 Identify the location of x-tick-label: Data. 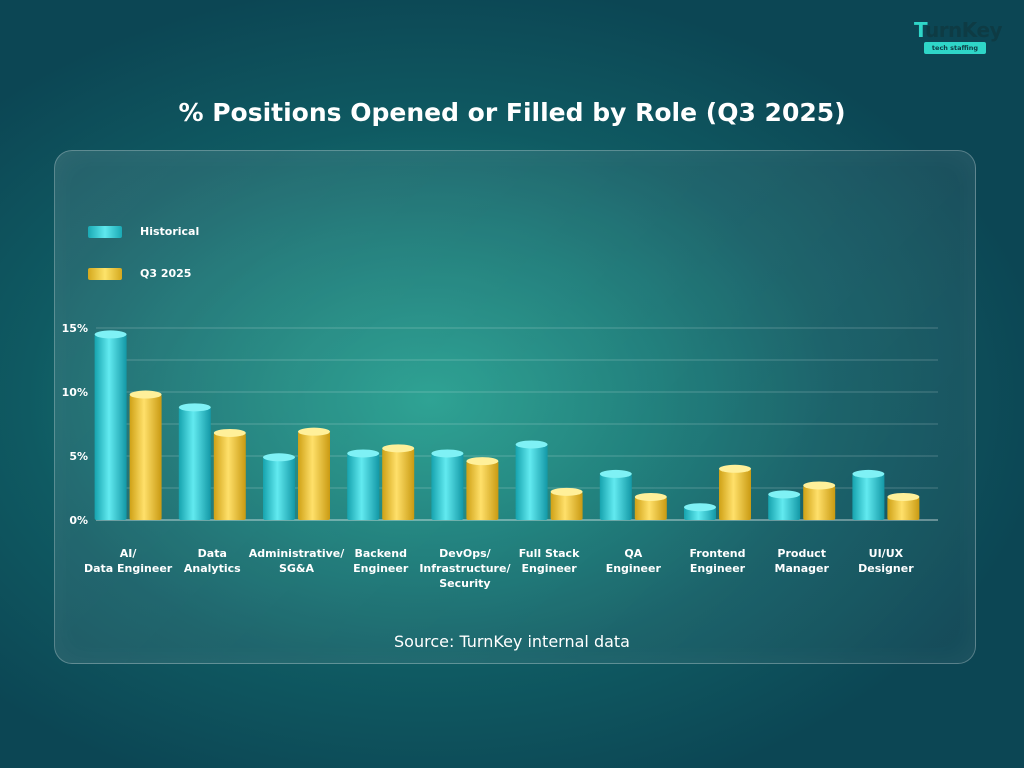
(212, 553).